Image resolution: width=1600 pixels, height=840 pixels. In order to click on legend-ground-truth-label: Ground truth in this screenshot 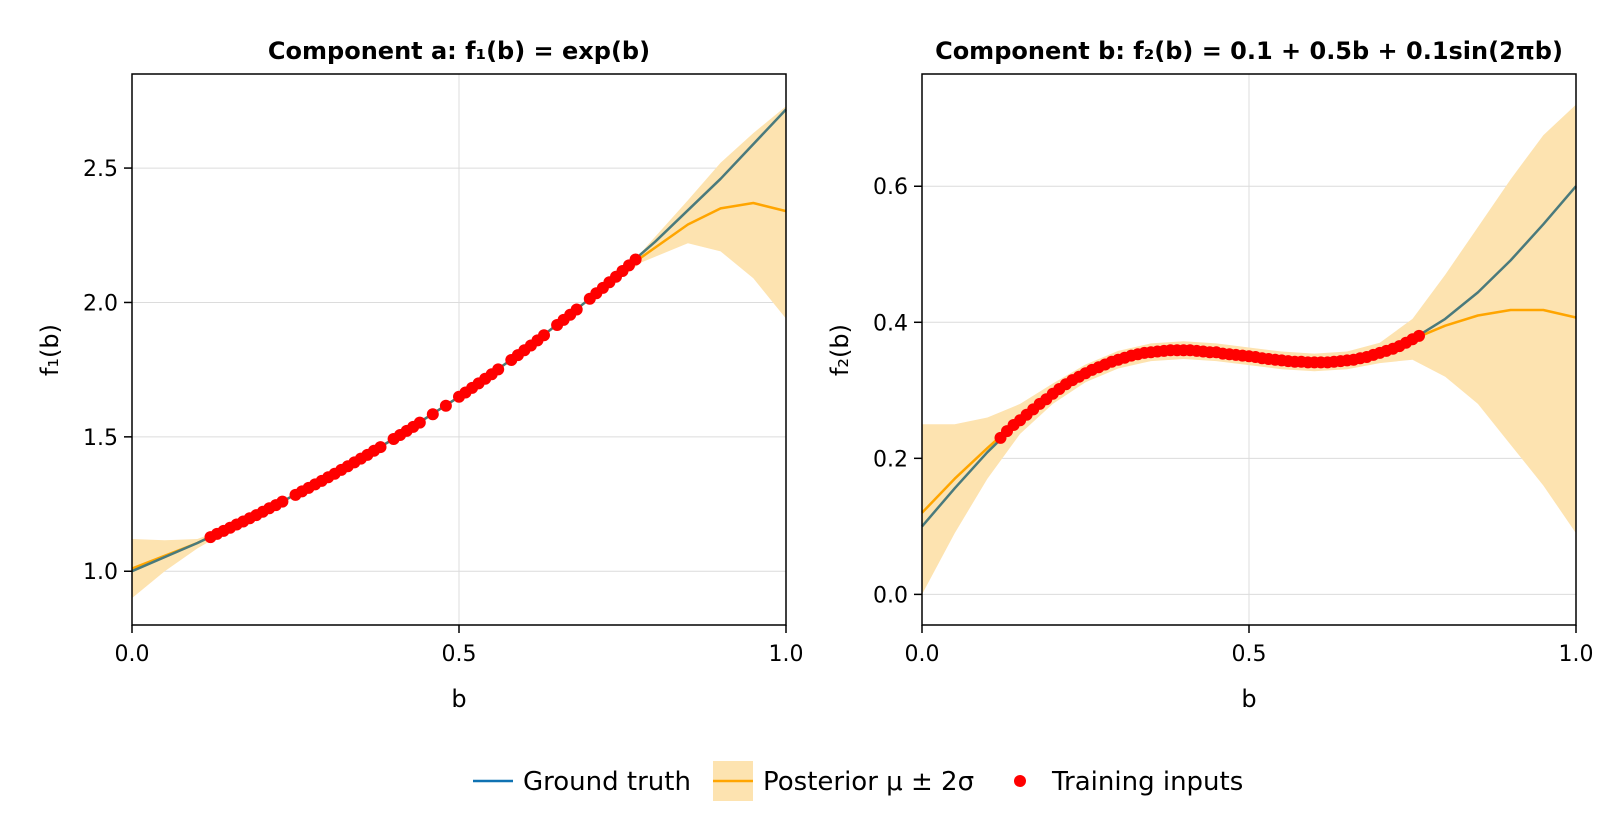, I will do `click(607, 782)`.